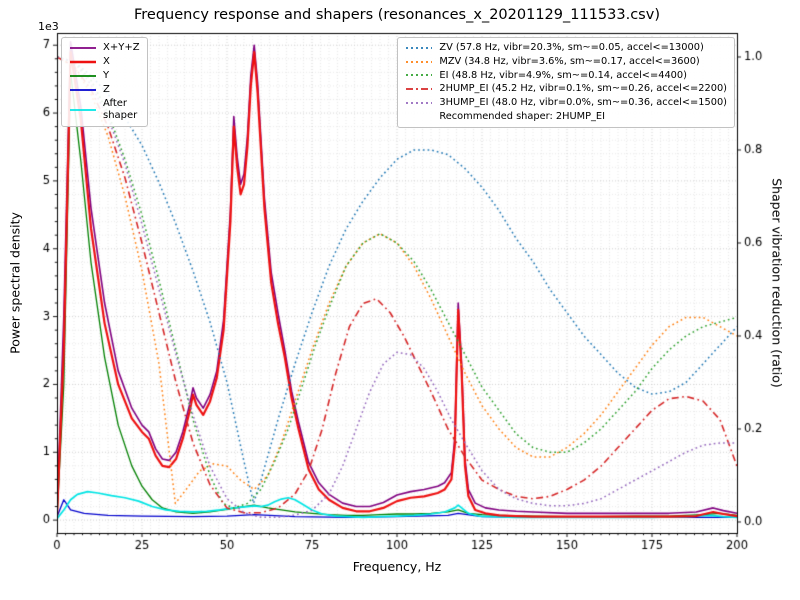  What do you see at coordinates (419, 102) in the screenshot?
I see `legend-line-3hump-ei-swatch` at bounding box center [419, 102].